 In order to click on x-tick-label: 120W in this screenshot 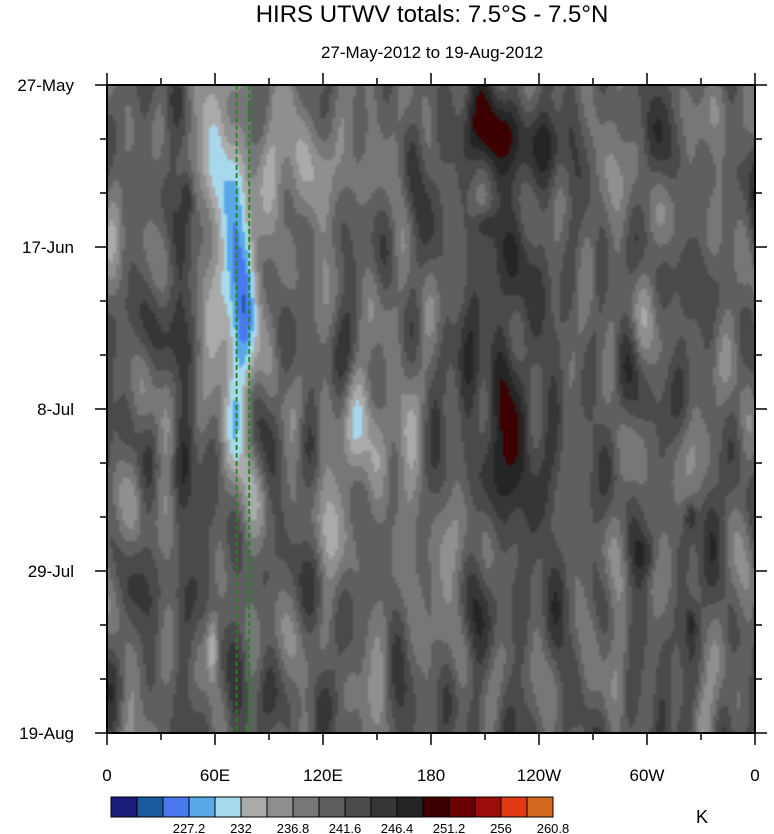, I will do `click(539, 775)`.